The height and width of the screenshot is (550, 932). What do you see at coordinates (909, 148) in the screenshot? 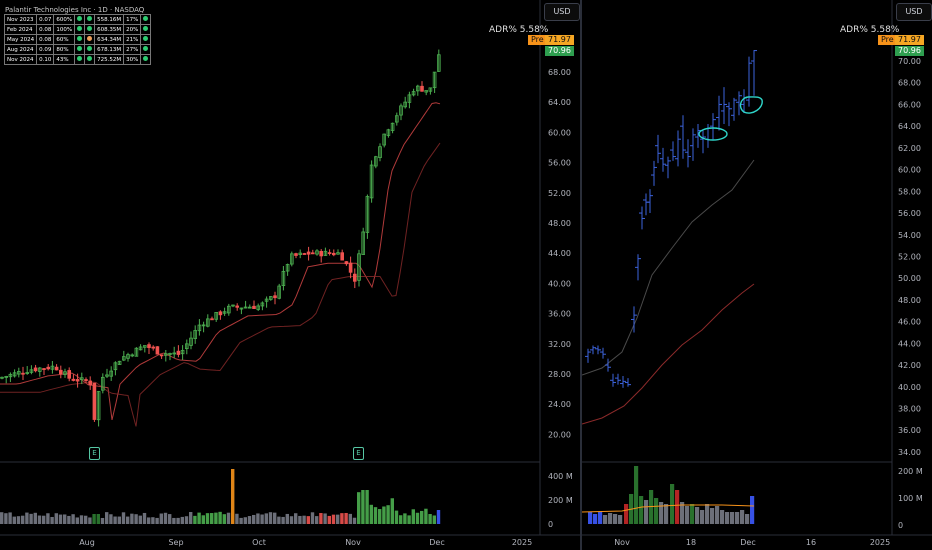
I see `price-axis-tick-right: 62.00` at bounding box center [909, 148].